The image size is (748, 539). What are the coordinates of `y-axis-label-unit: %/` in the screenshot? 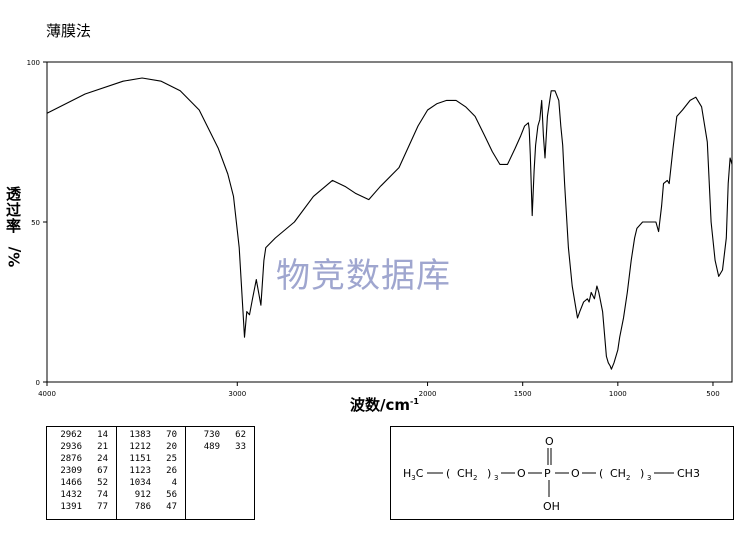 It's located at (14, 257).